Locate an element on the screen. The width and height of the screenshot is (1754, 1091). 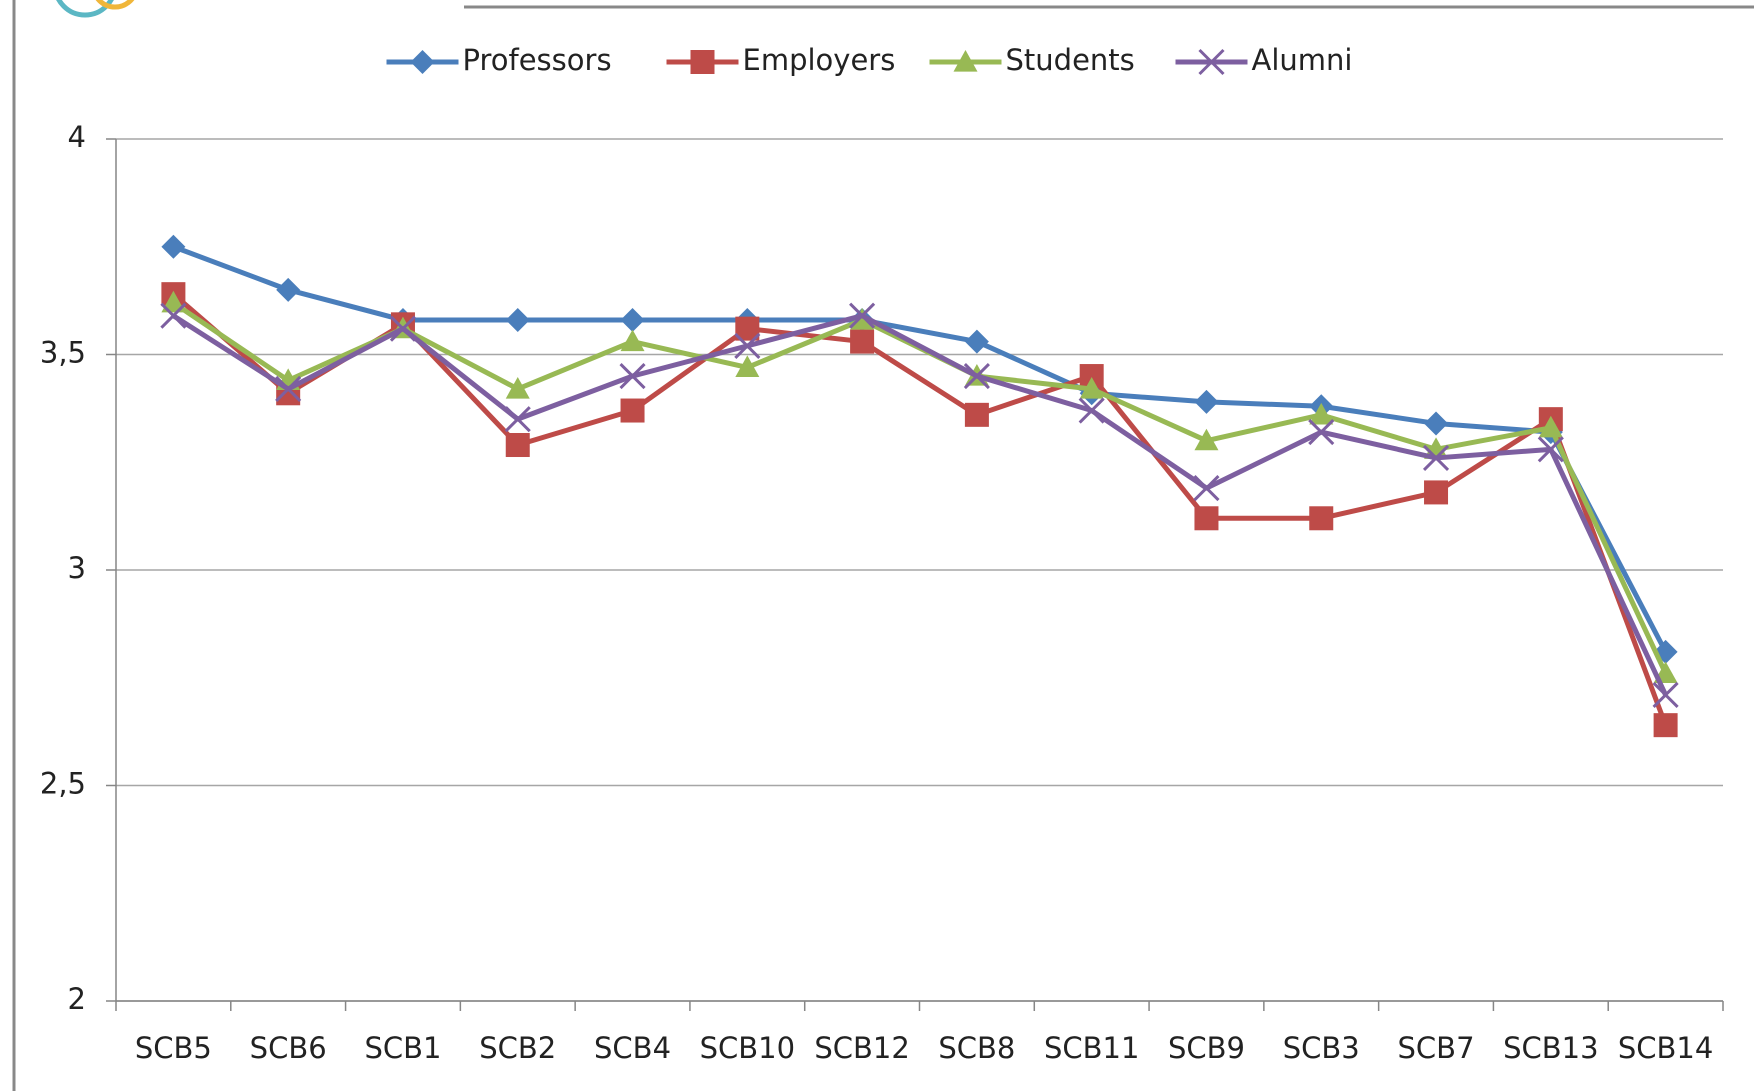
legend-label: Alumni is located at coordinates (1302, 60).